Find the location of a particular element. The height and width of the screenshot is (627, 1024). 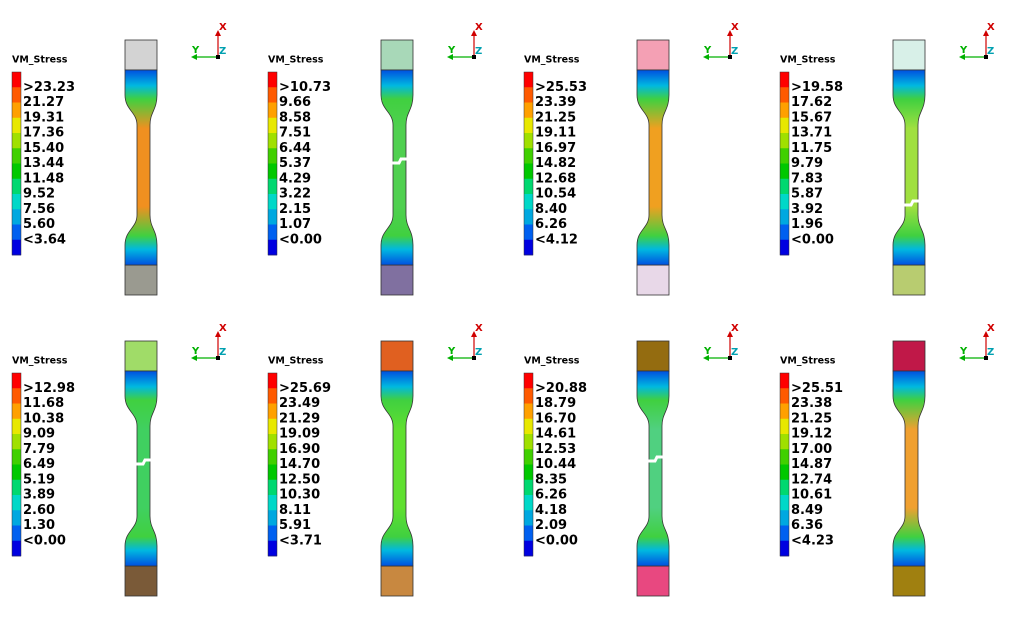

legend-label: 5.91 is located at coordinates (295, 525).